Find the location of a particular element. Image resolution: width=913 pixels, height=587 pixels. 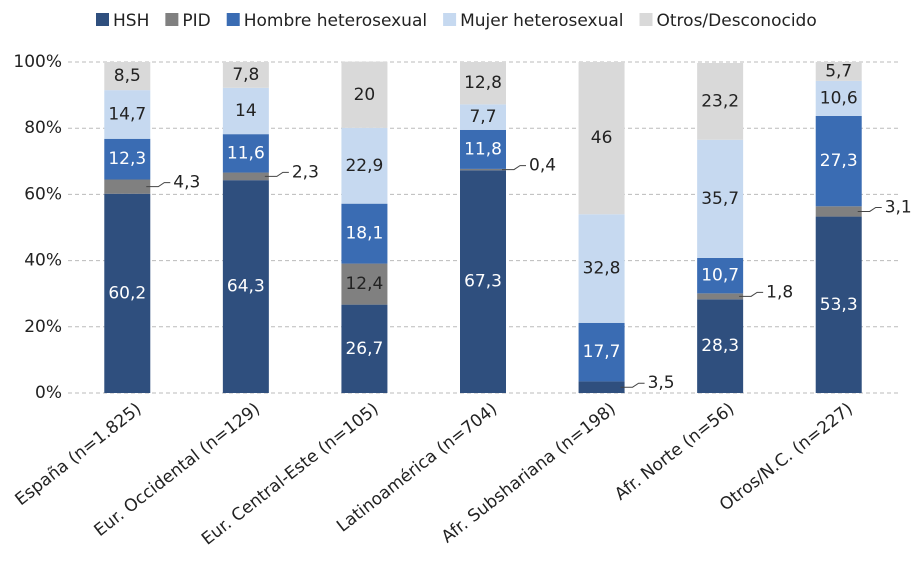

data-label: 12,8 is located at coordinates (483, 83).